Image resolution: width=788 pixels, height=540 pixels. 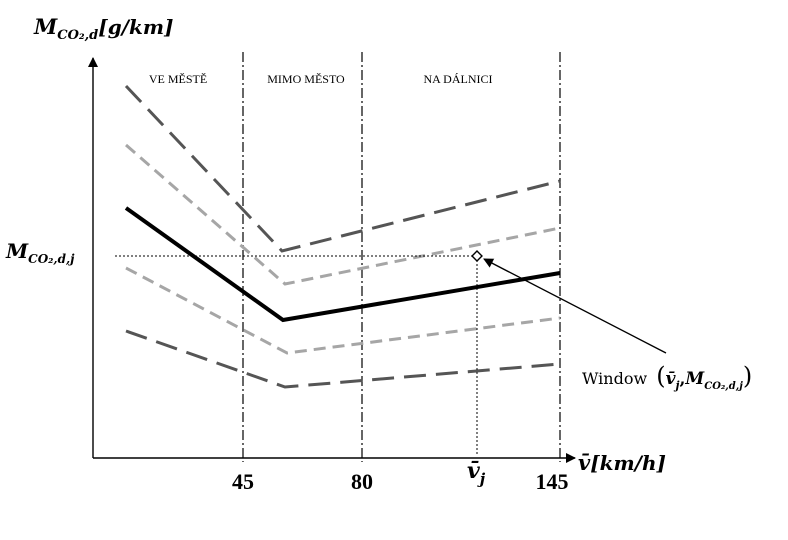 What do you see at coordinates (747, 376) in the screenshot?
I see `window-label-close: )` at bounding box center [747, 376].